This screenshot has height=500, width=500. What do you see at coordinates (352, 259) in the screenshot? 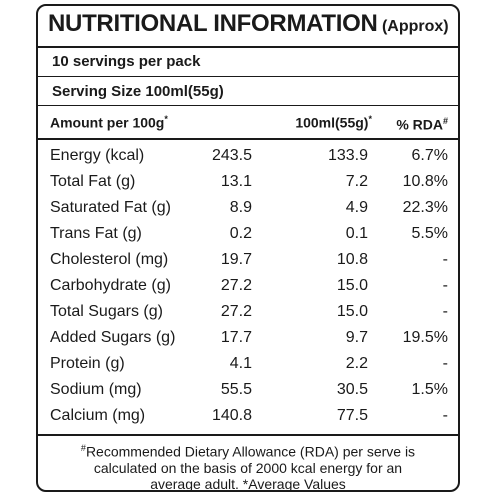
I see `per-serve-value: 10.8` at bounding box center [352, 259].